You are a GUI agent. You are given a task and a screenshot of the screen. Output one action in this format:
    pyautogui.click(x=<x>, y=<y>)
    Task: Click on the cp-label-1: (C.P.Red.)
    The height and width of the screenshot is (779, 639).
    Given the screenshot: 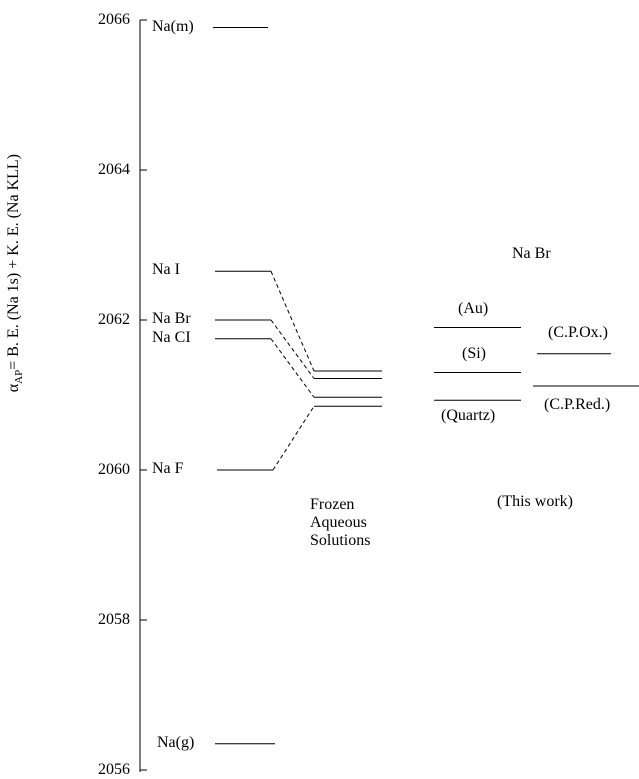 What is the action you would take?
    pyautogui.click(x=577, y=404)
    